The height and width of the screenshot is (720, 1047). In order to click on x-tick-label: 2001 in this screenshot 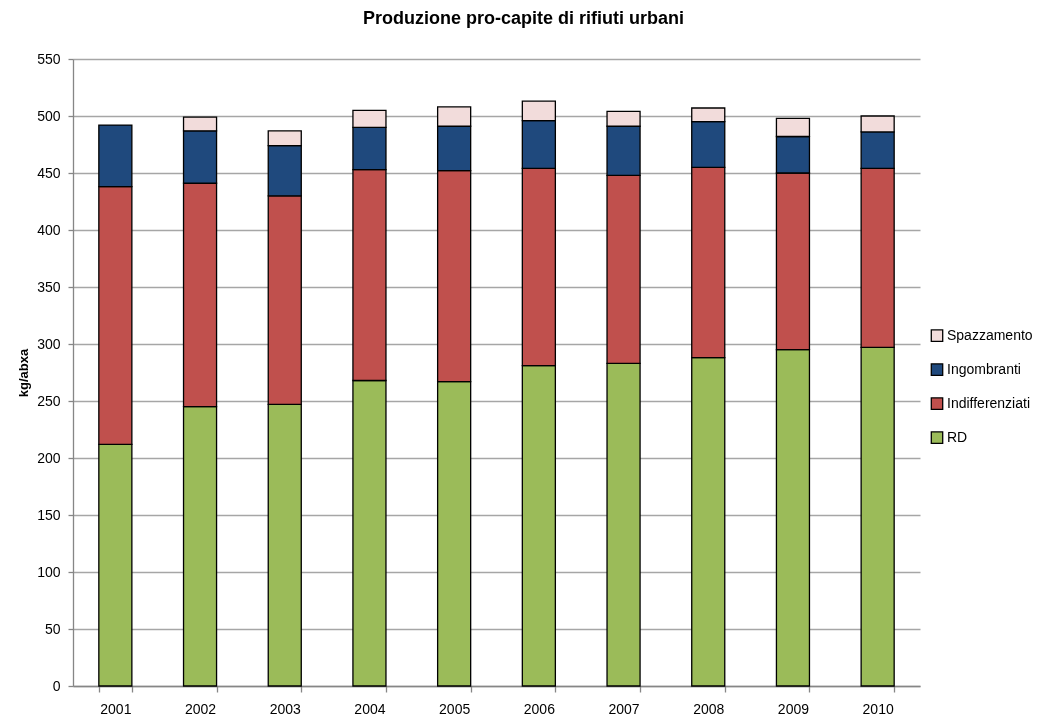, I will do `click(116, 708)`.